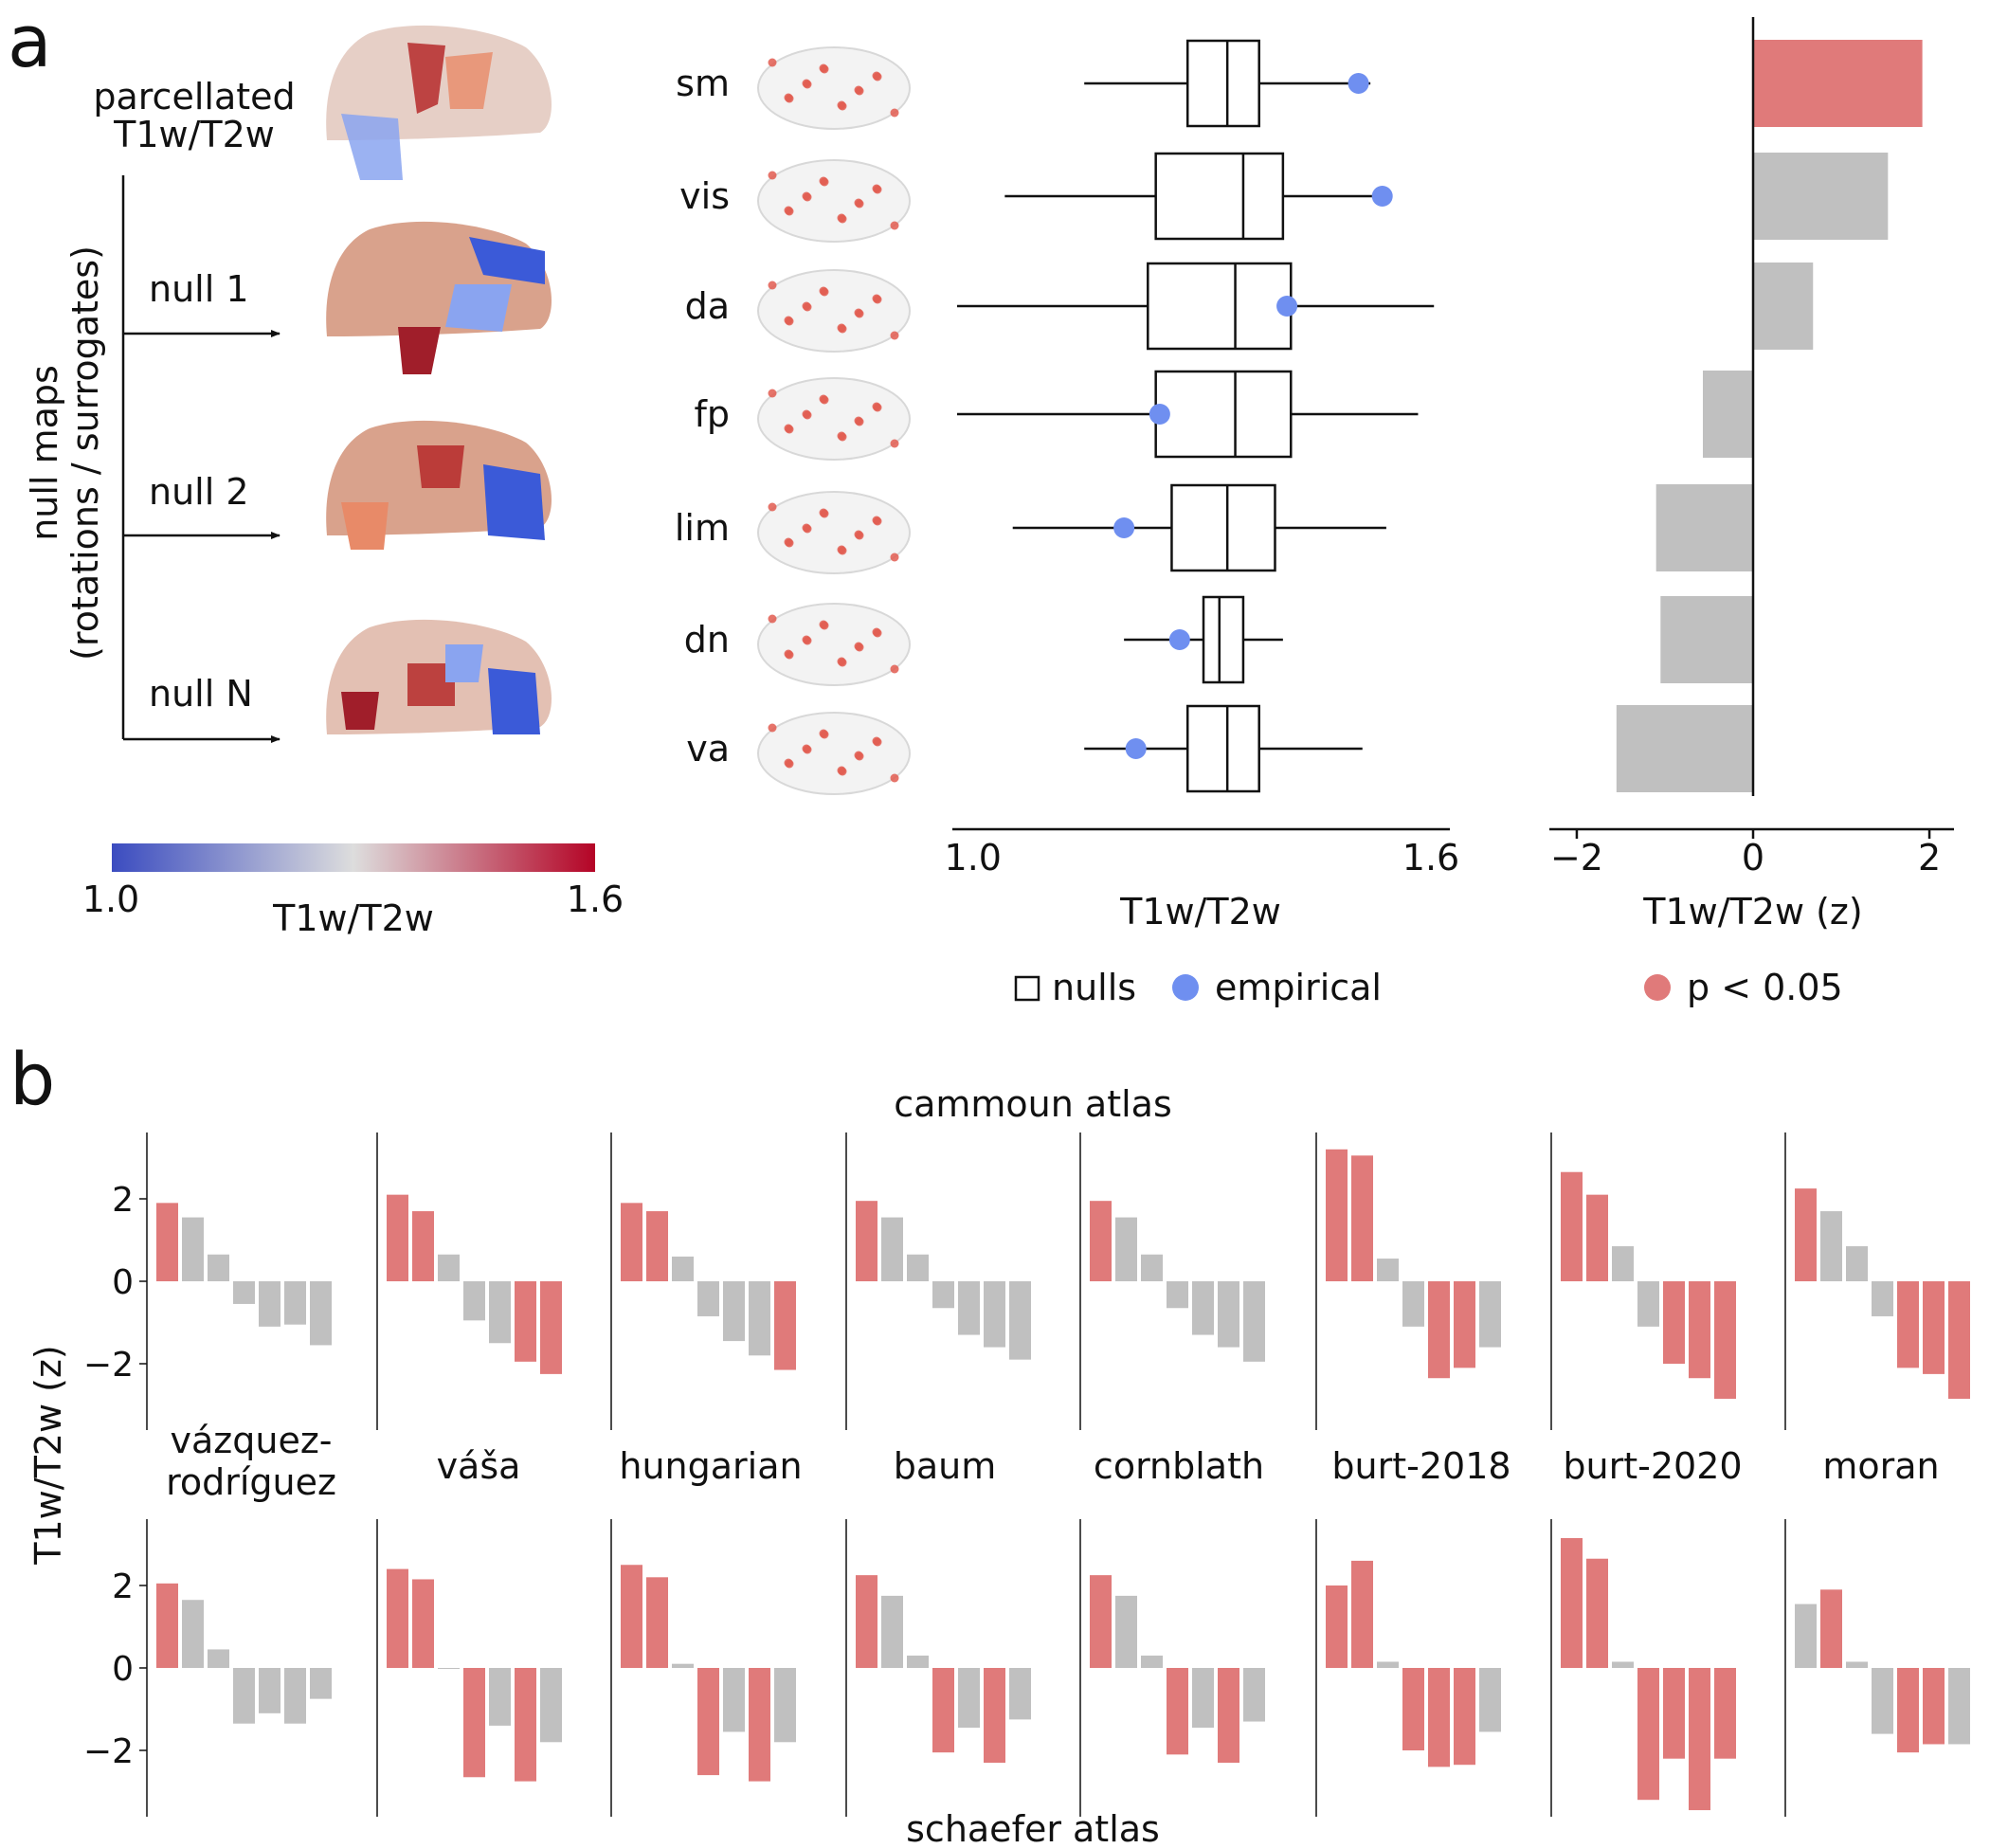  What do you see at coordinates (713, 414) in the screenshot?
I see `network-label-fp: fp` at bounding box center [713, 414].